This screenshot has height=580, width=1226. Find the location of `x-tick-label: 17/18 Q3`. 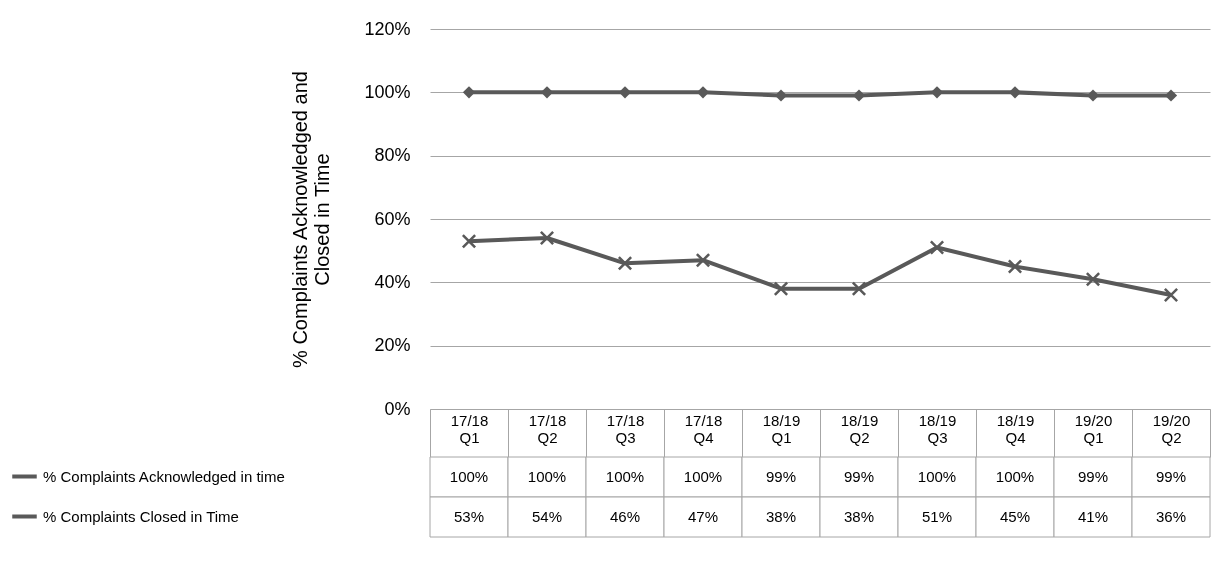

x-tick-label: 17/18 Q3 is located at coordinates (625, 428).